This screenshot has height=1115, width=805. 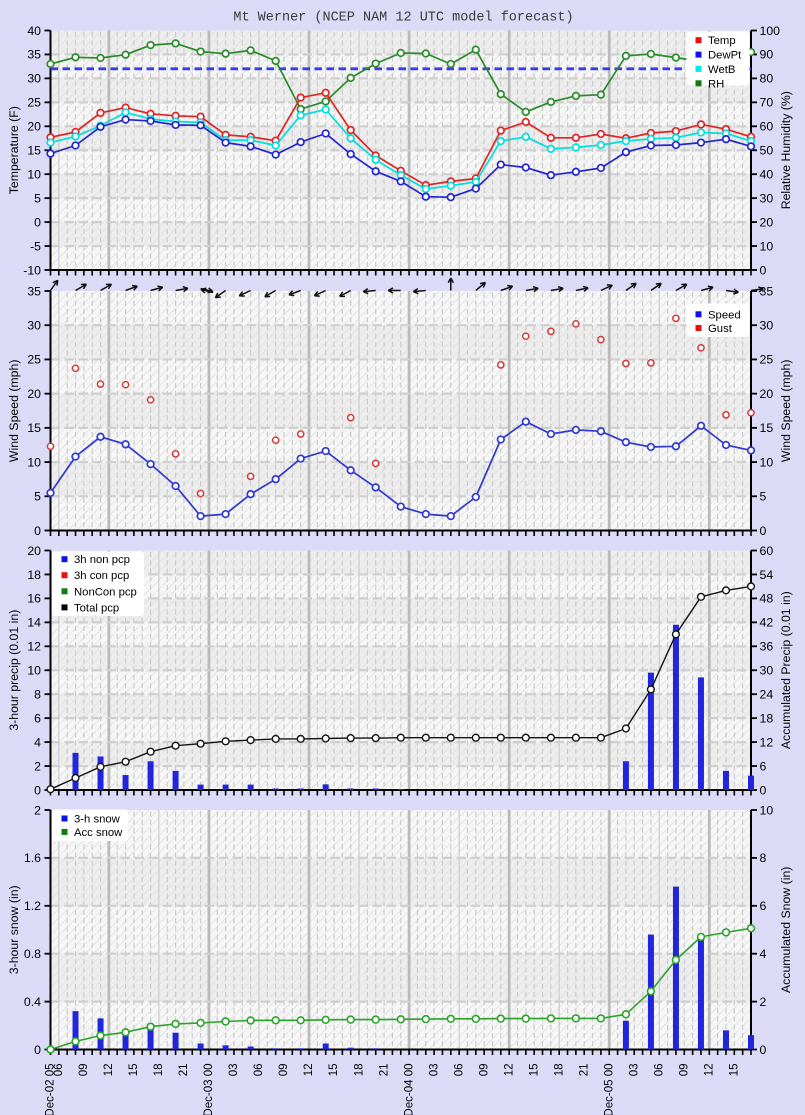 What do you see at coordinates (786, 150) in the screenshot?
I see `svg-text: Relative Humidity (%)` at bounding box center [786, 150].